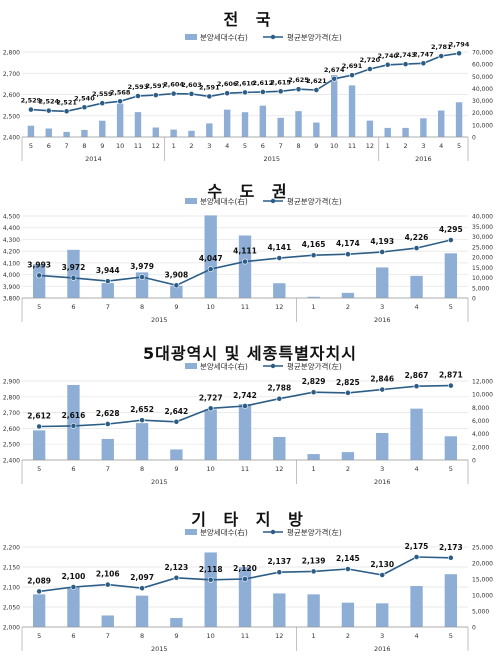  I want to click on price-data-label: 4,295, so click(451, 229).